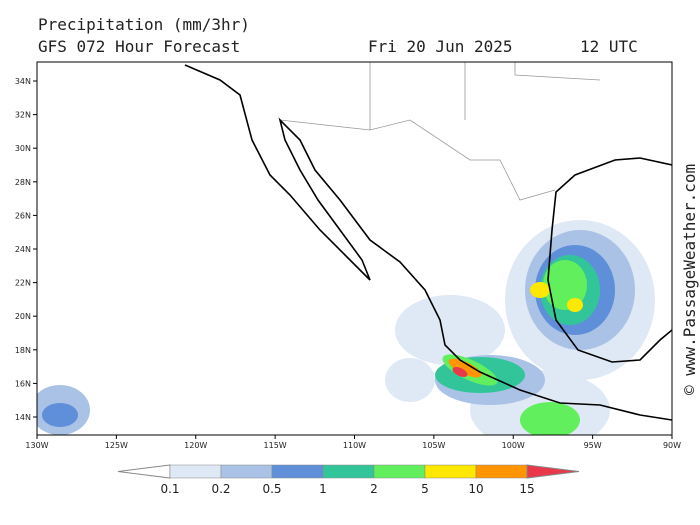  I want to click on lat-label: 16N, so click(23, 383).